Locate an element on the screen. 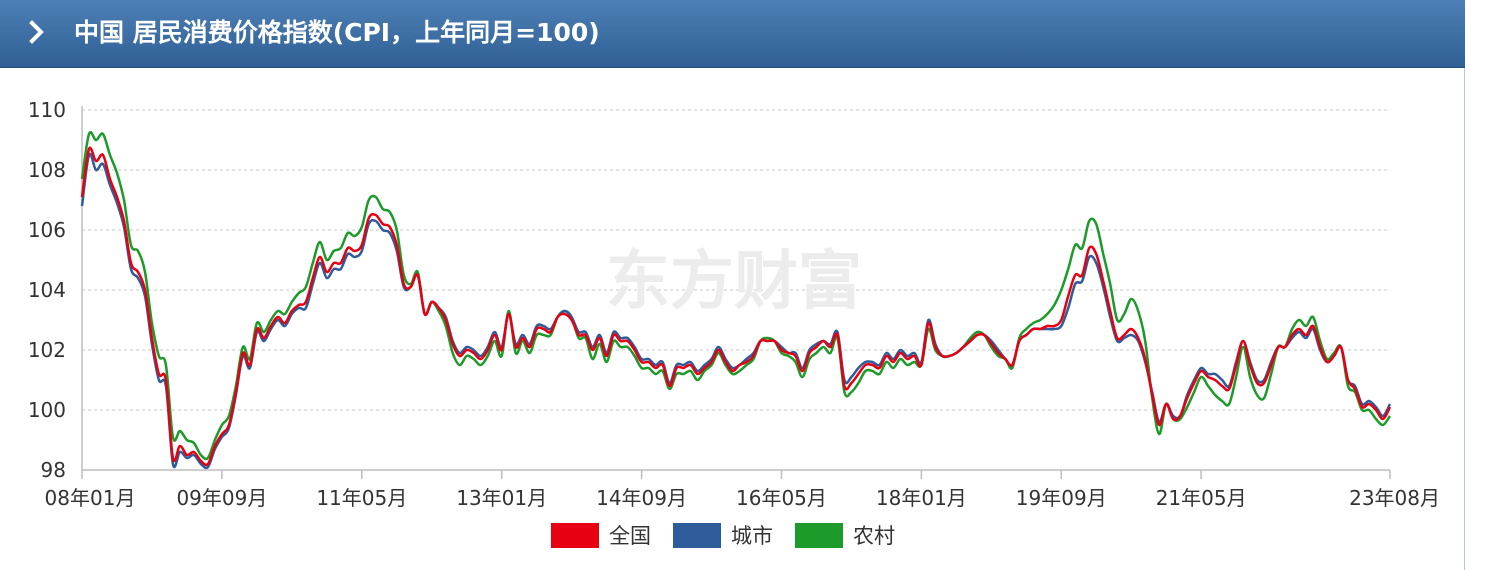 The height and width of the screenshot is (570, 1494). y-tick-label: 104 is located at coordinates (47, 290).